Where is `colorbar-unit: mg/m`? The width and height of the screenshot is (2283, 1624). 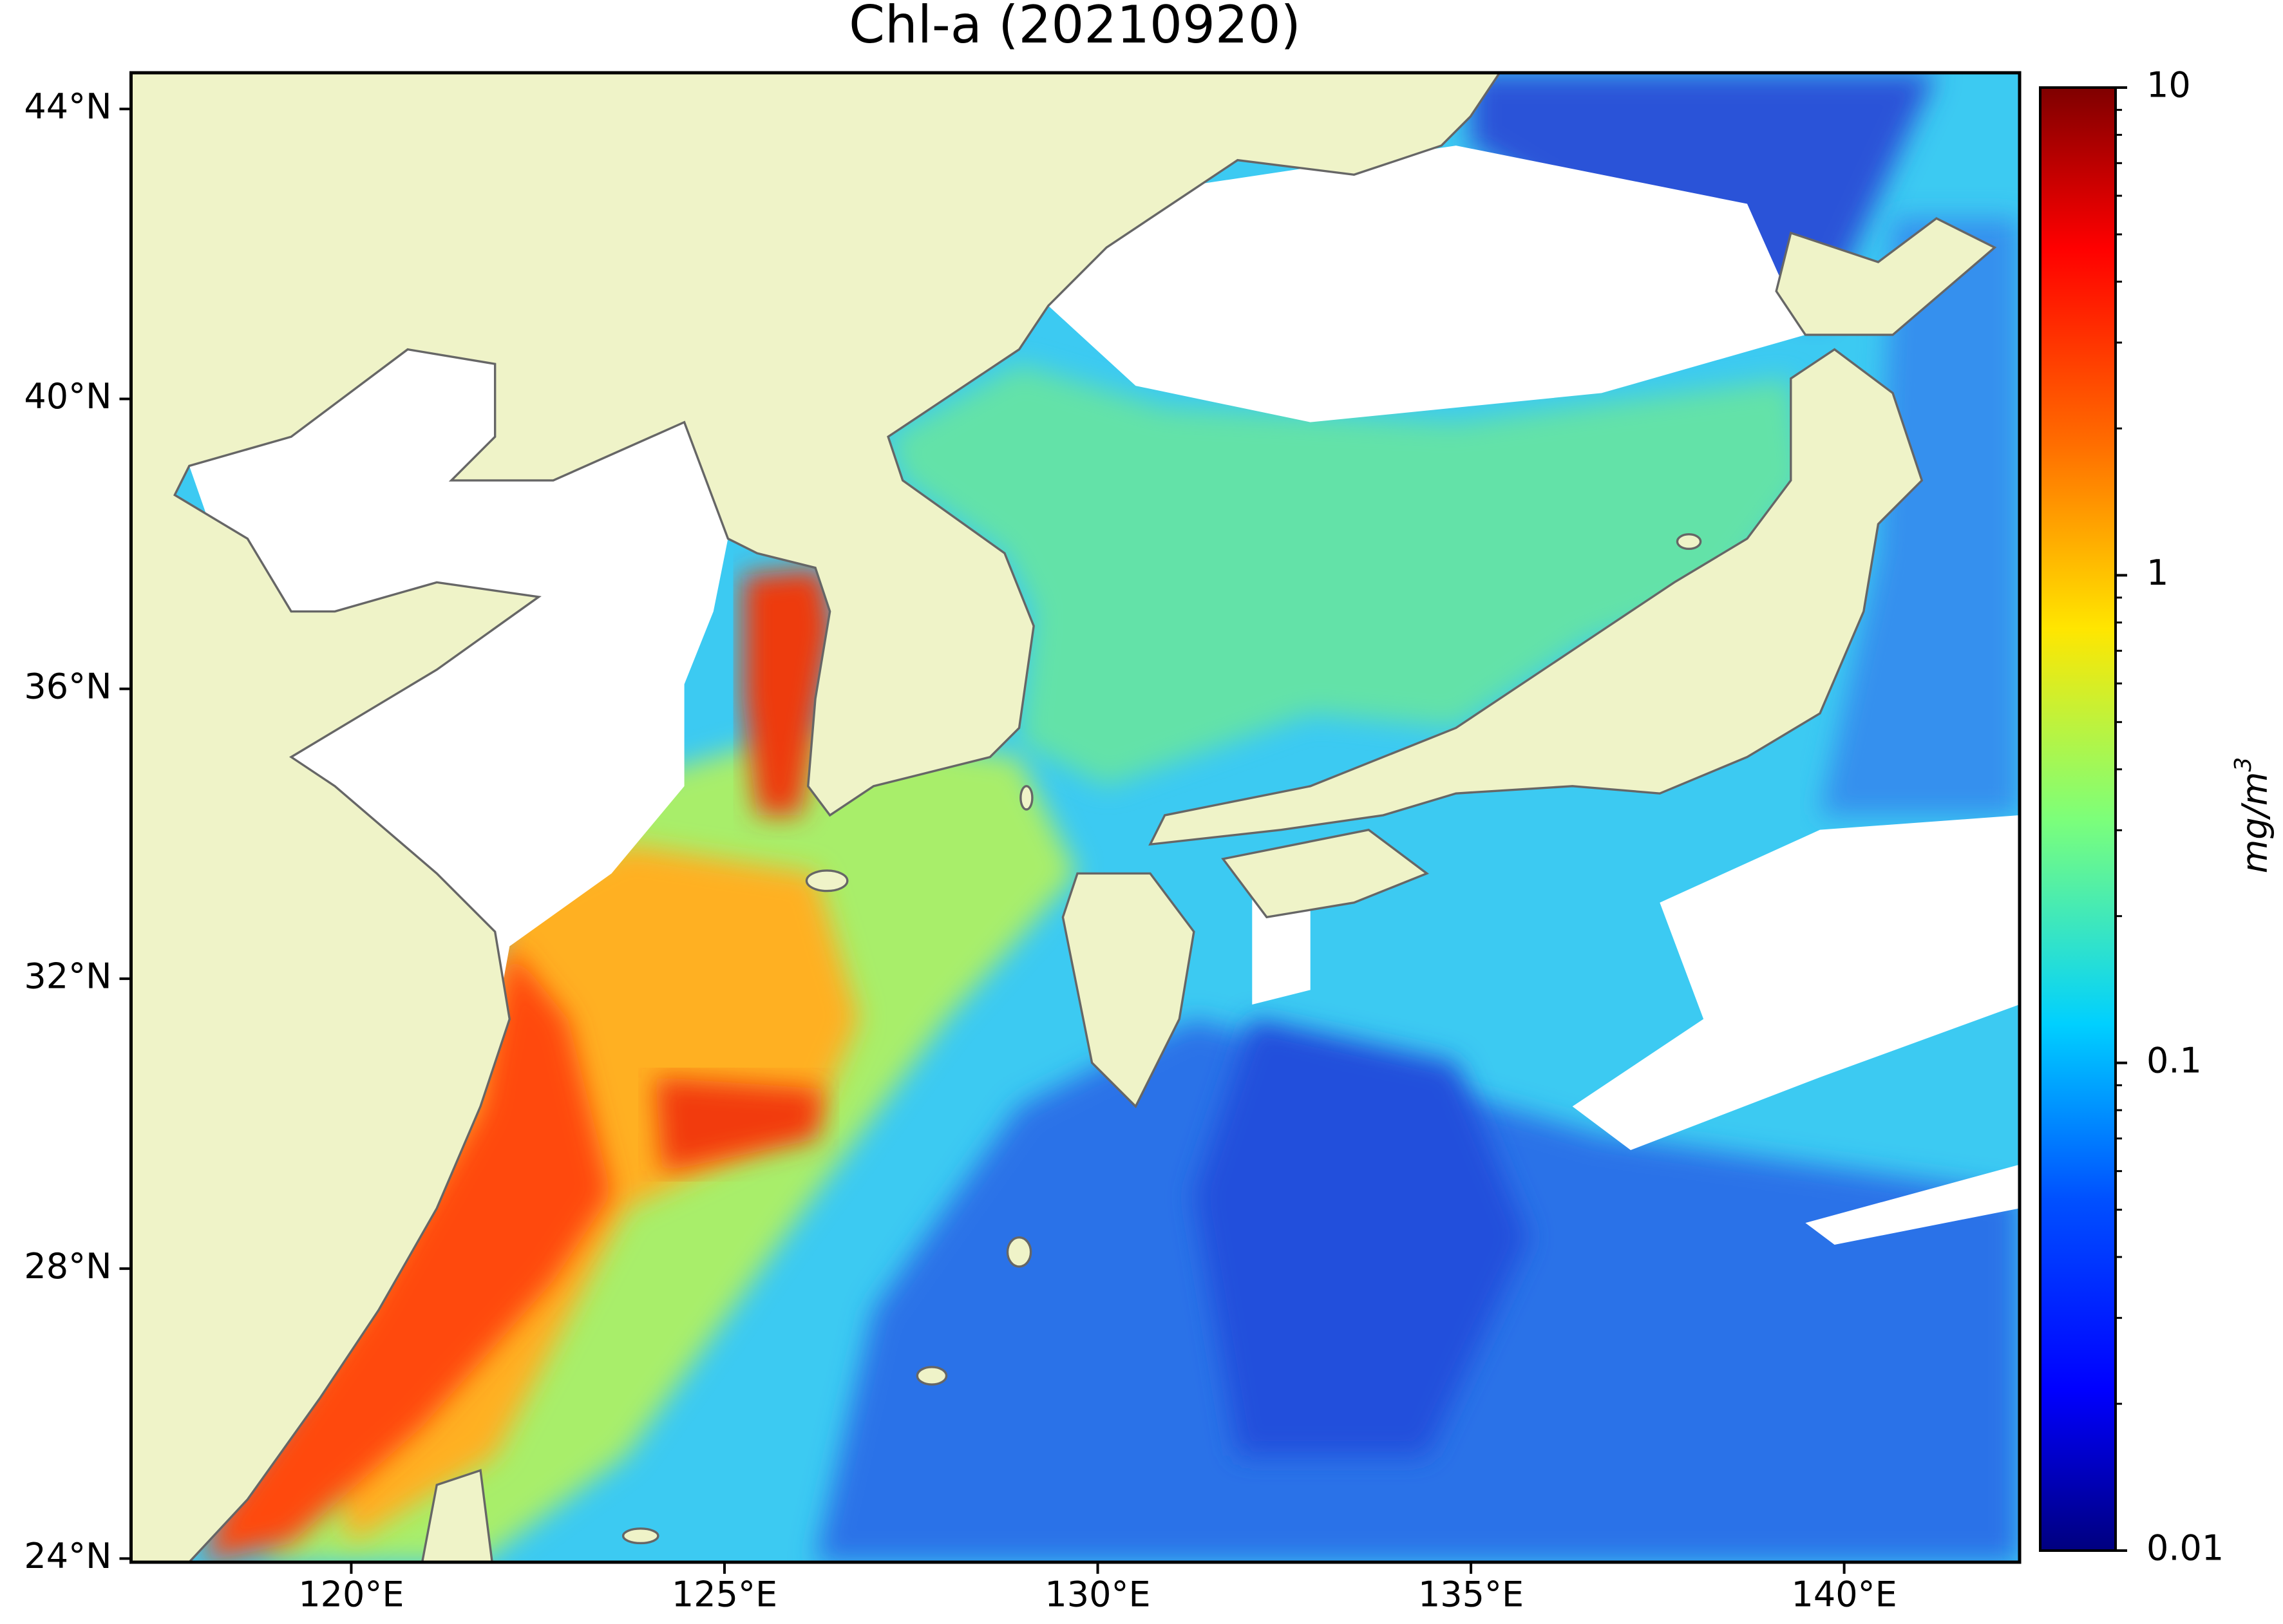 colorbar-unit: mg/m is located at coordinates (2255, 823).